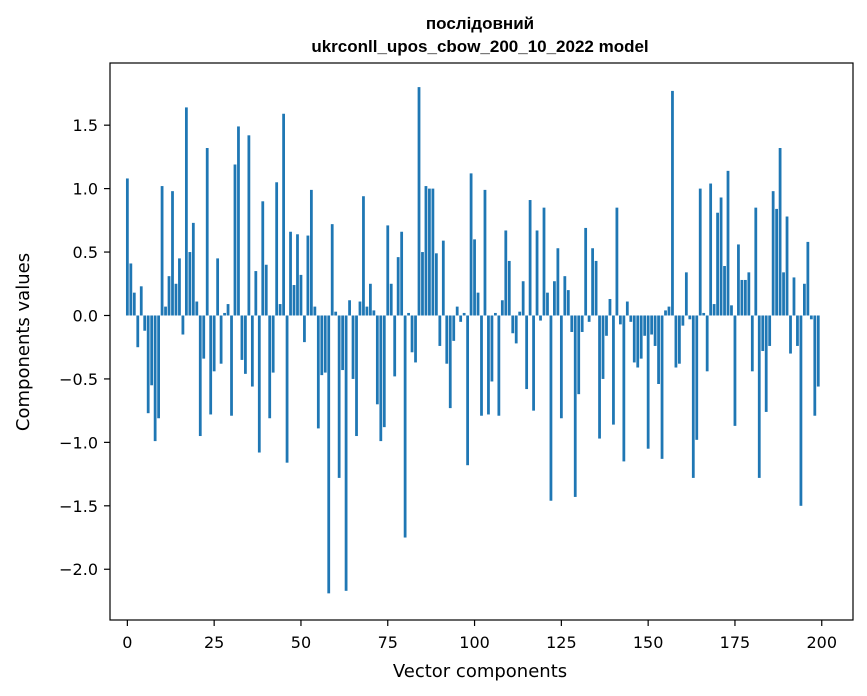  Describe the element at coordinates (85, 189) in the screenshot. I see `y-tick-label: 1.0` at that location.